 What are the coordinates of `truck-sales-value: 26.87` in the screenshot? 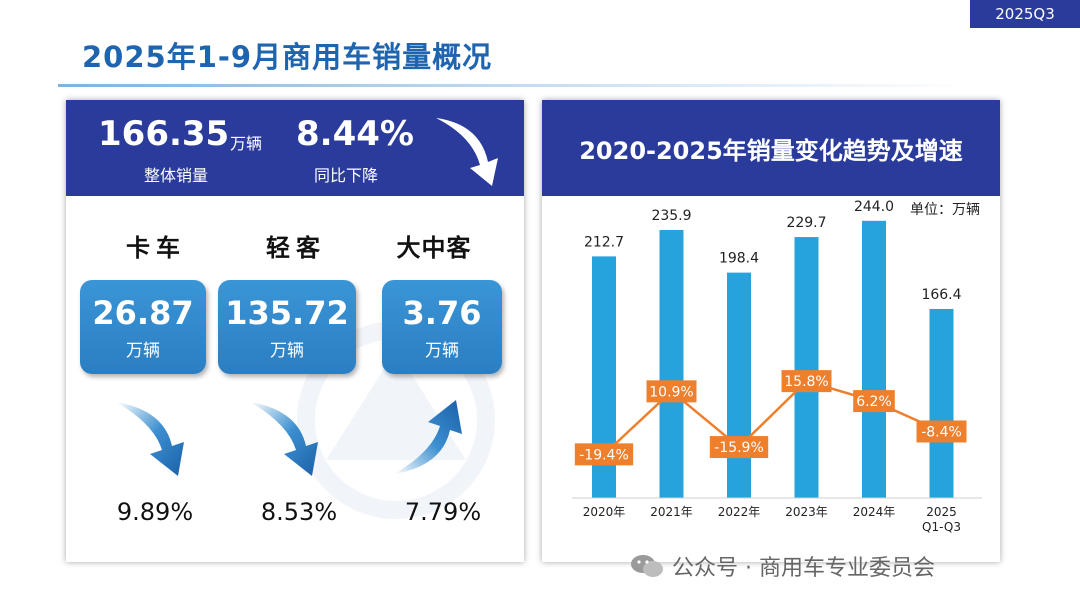 It's located at (143, 313).